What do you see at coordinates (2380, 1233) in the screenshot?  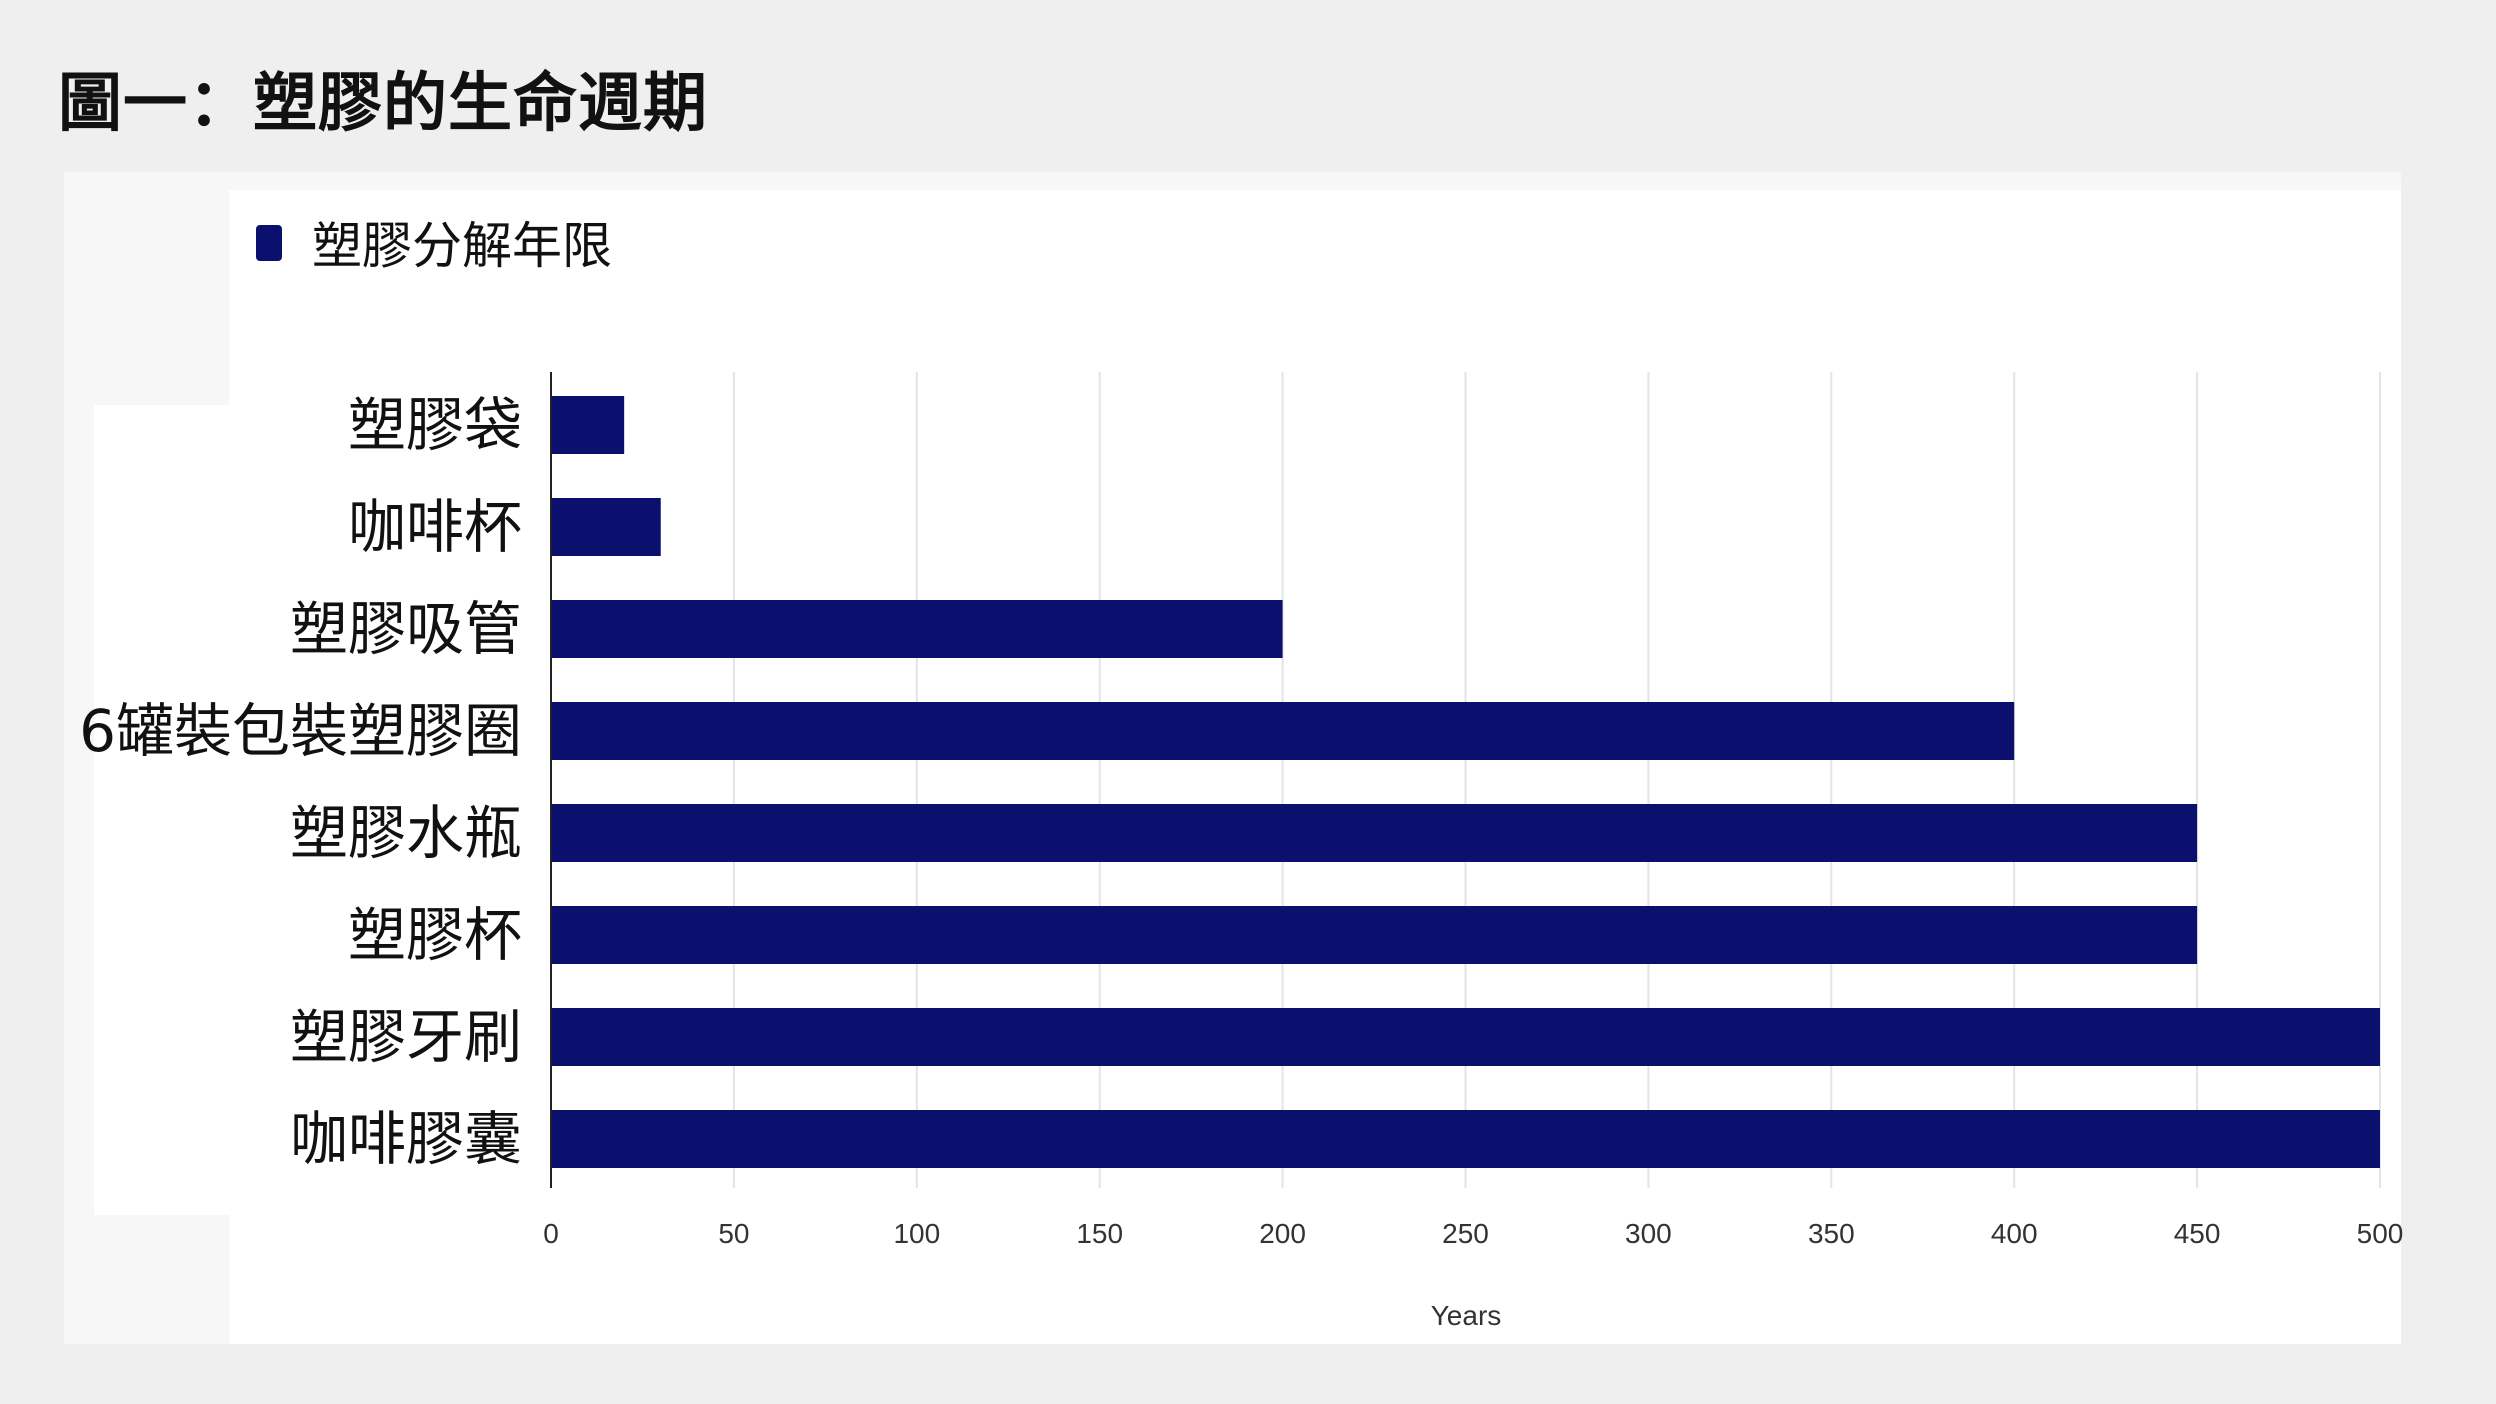 I see `x-tick-label: 500` at bounding box center [2380, 1233].